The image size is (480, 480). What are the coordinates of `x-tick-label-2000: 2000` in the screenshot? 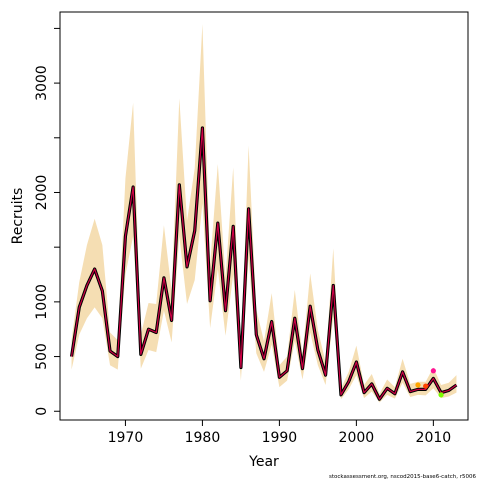 It's located at (357, 438).